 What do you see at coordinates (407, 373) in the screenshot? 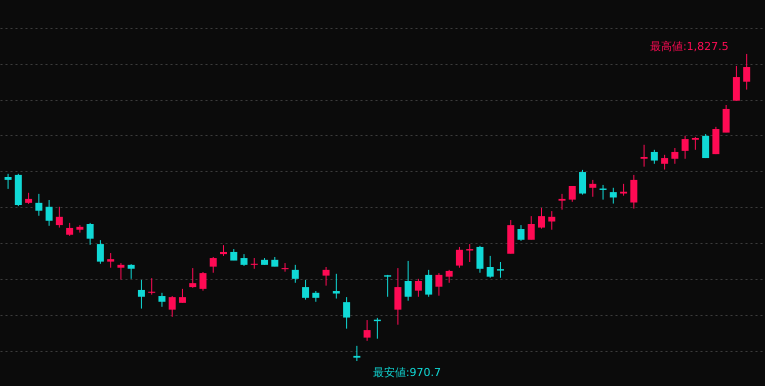
I see `annotation: 最安値:970.7` at bounding box center [407, 373].